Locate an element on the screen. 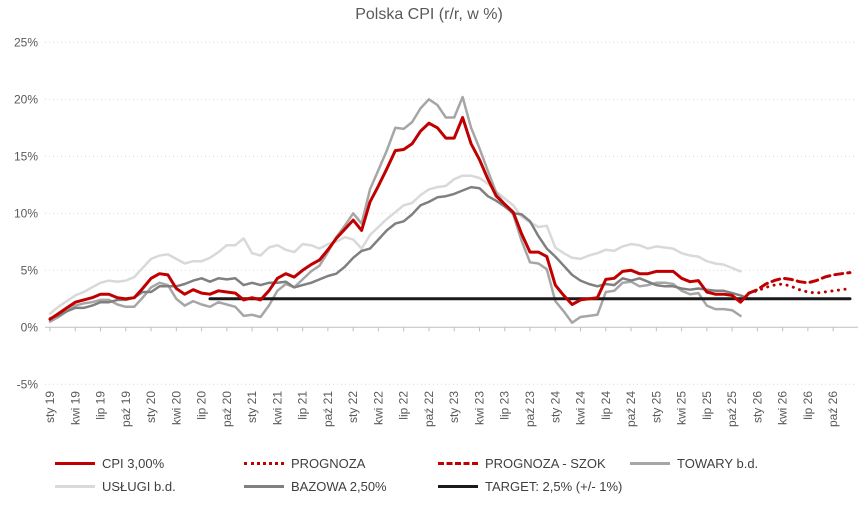 This screenshot has height=508, width=858. x-axis-tick-label: kwi 23 is located at coordinates (479, 408).